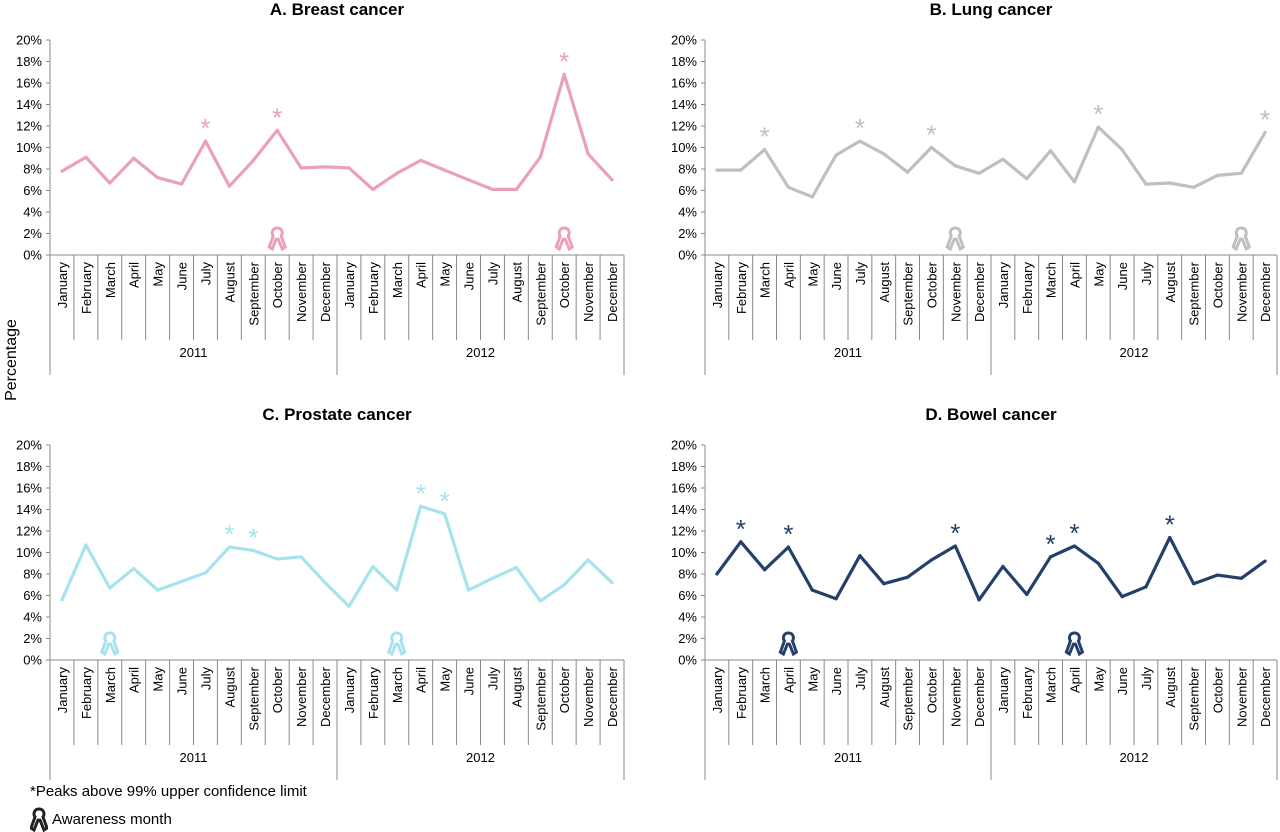  What do you see at coordinates (848, 757) in the screenshot?
I see `year-label: 2011` at bounding box center [848, 757].